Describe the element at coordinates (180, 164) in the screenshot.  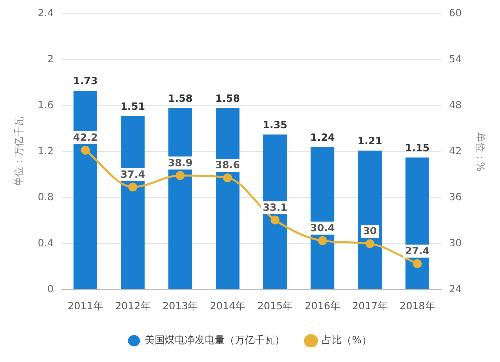
I see `data-label: 38.9` at that location.